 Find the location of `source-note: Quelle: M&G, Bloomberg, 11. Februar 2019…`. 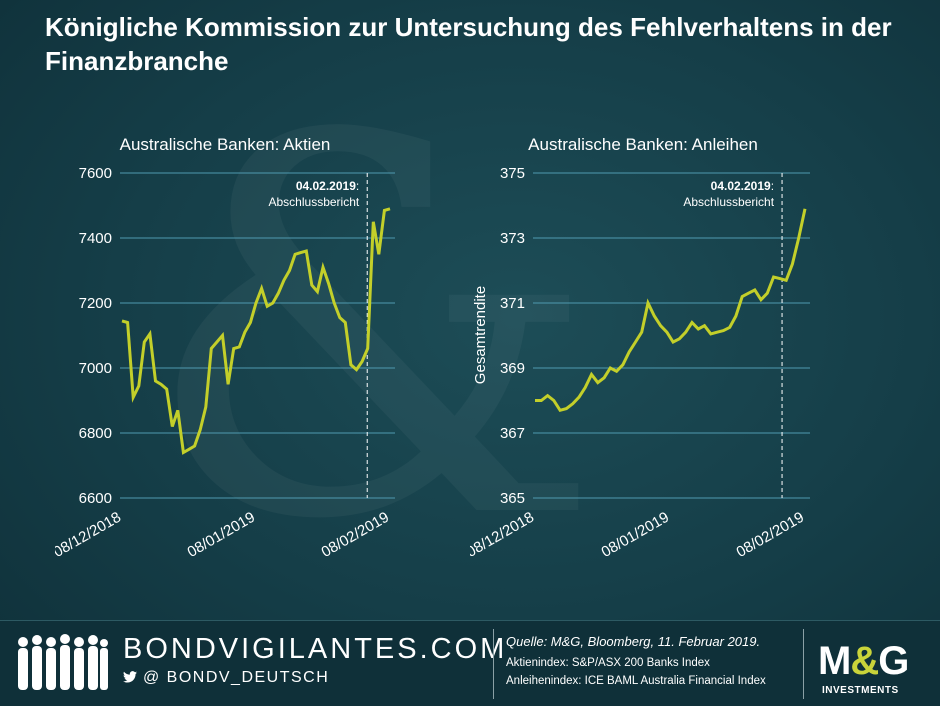

source-note: Quelle: M&G, Bloomberg, 11. Februar 2019… is located at coordinates (633, 641).